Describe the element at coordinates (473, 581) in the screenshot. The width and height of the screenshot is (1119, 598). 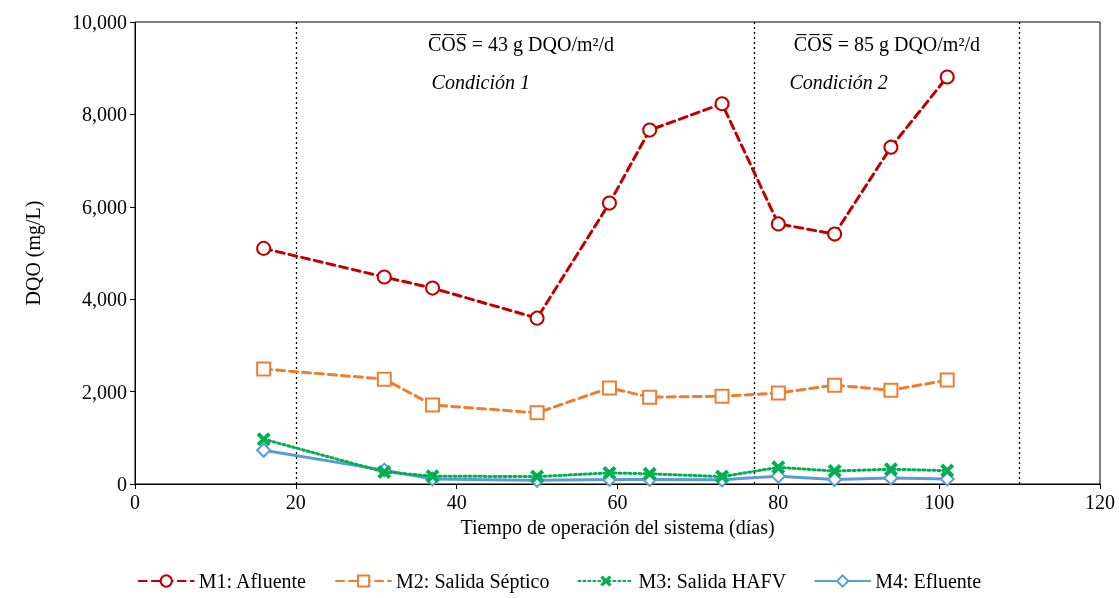
I see `legend-label: M2: Salida Séptico` at that location.